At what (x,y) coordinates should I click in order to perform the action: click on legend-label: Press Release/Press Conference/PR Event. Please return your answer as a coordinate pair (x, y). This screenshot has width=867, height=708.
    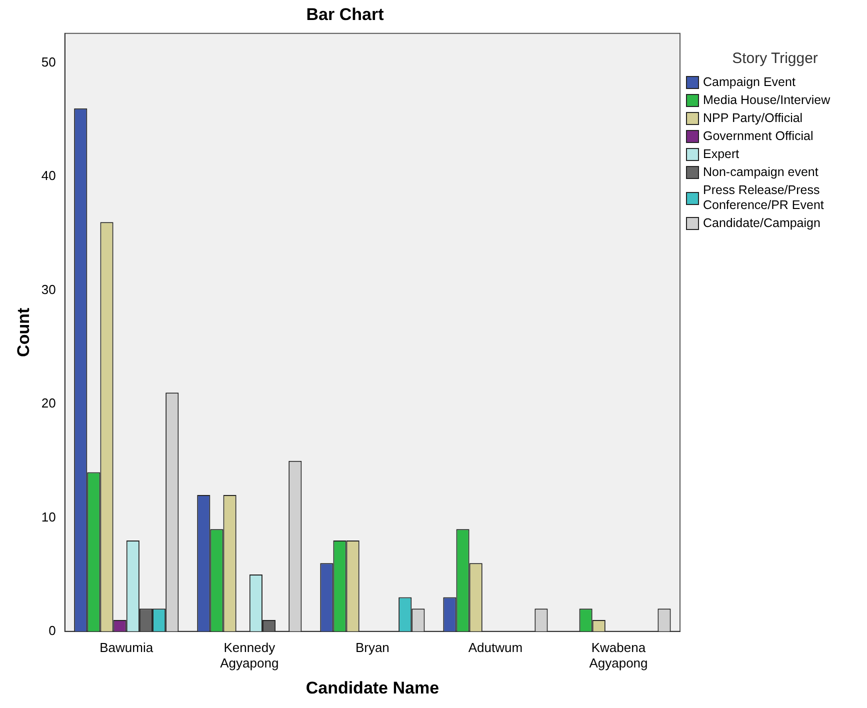
    Looking at the image, I should click on (764, 198).